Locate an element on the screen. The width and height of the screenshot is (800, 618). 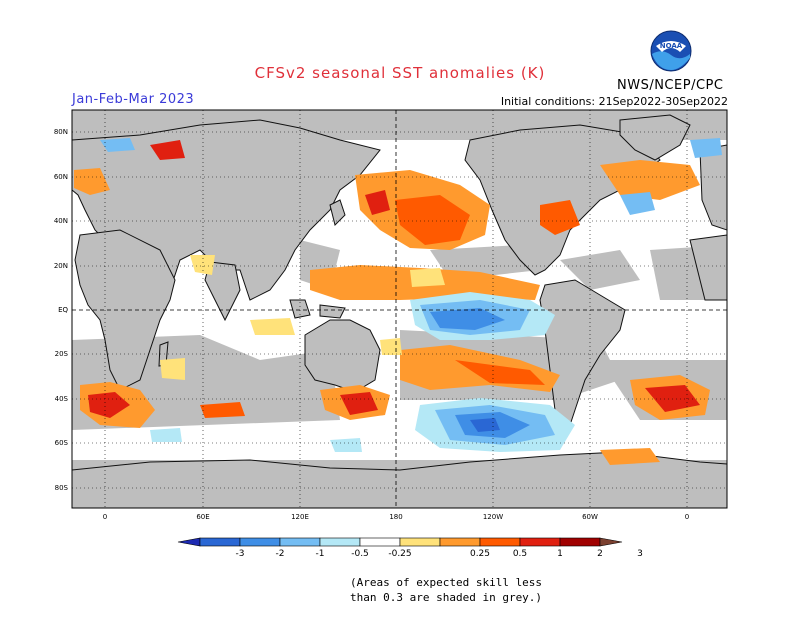
note-line: than 0.3 are shaded in grey.) is located at coordinates (446, 597).